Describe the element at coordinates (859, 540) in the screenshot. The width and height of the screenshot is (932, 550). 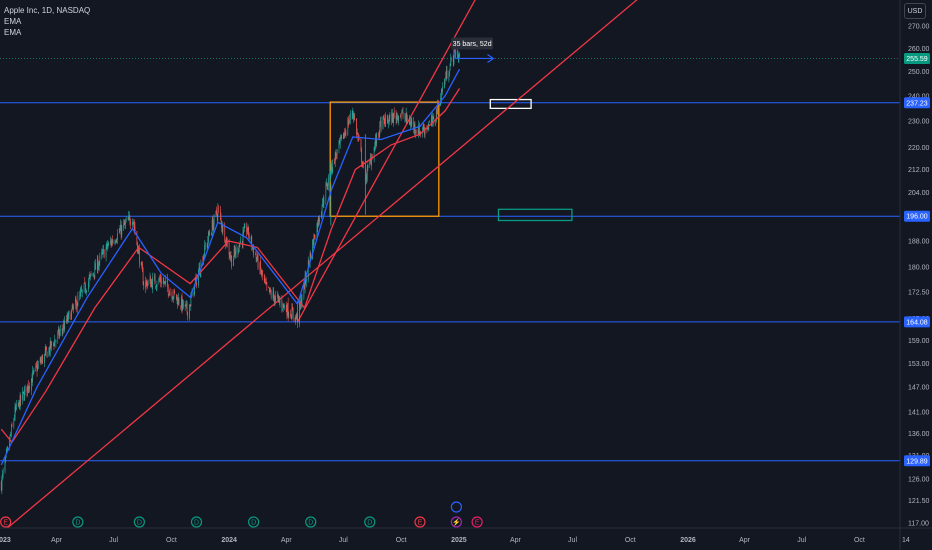
I see `time-tick-label: Oct` at that location.